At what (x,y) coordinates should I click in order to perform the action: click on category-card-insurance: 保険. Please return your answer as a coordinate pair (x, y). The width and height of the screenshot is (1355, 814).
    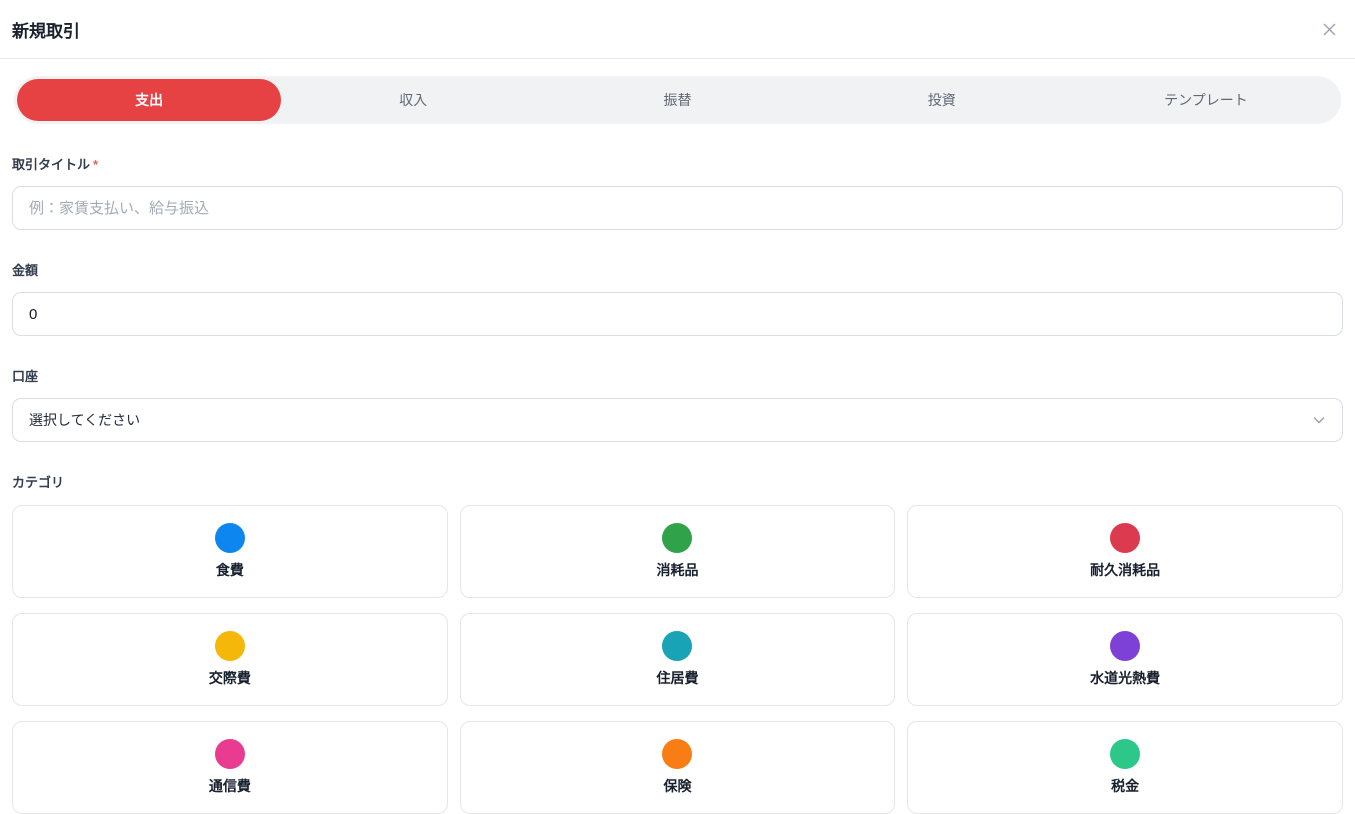
    Looking at the image, I should click on (677, 767).